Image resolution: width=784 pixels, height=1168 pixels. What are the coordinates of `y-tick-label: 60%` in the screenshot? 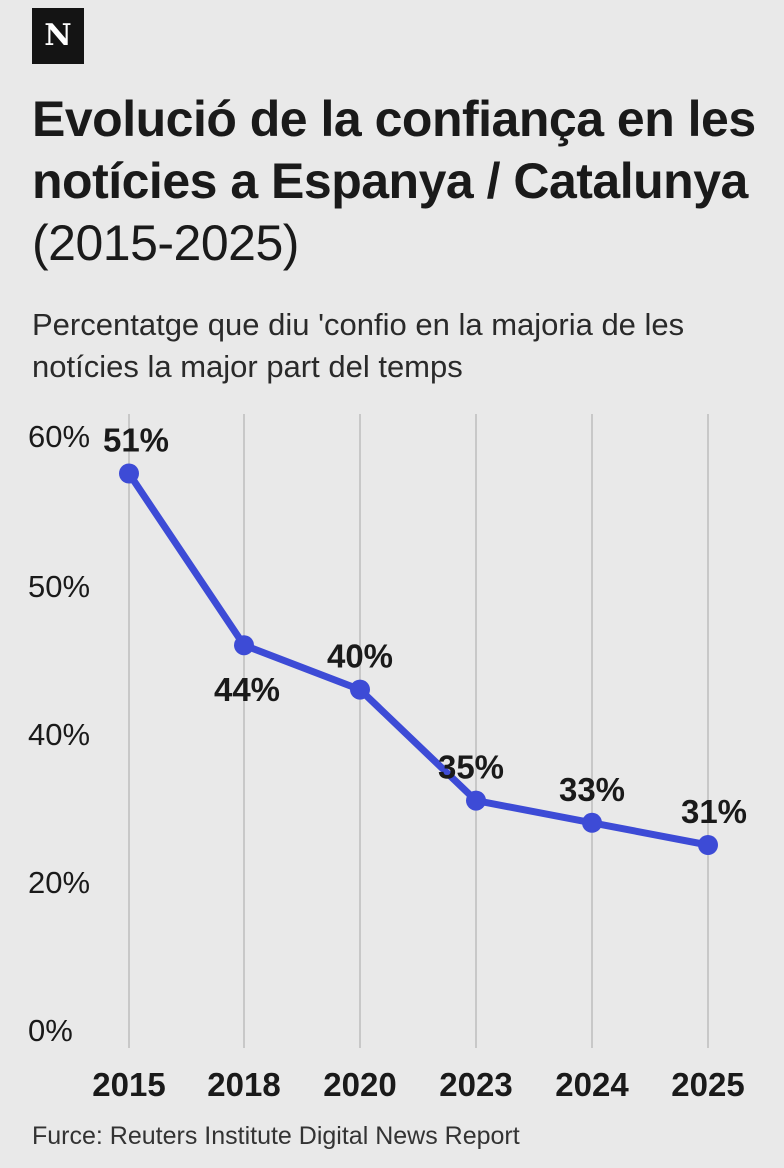 It's located at (59, 436).